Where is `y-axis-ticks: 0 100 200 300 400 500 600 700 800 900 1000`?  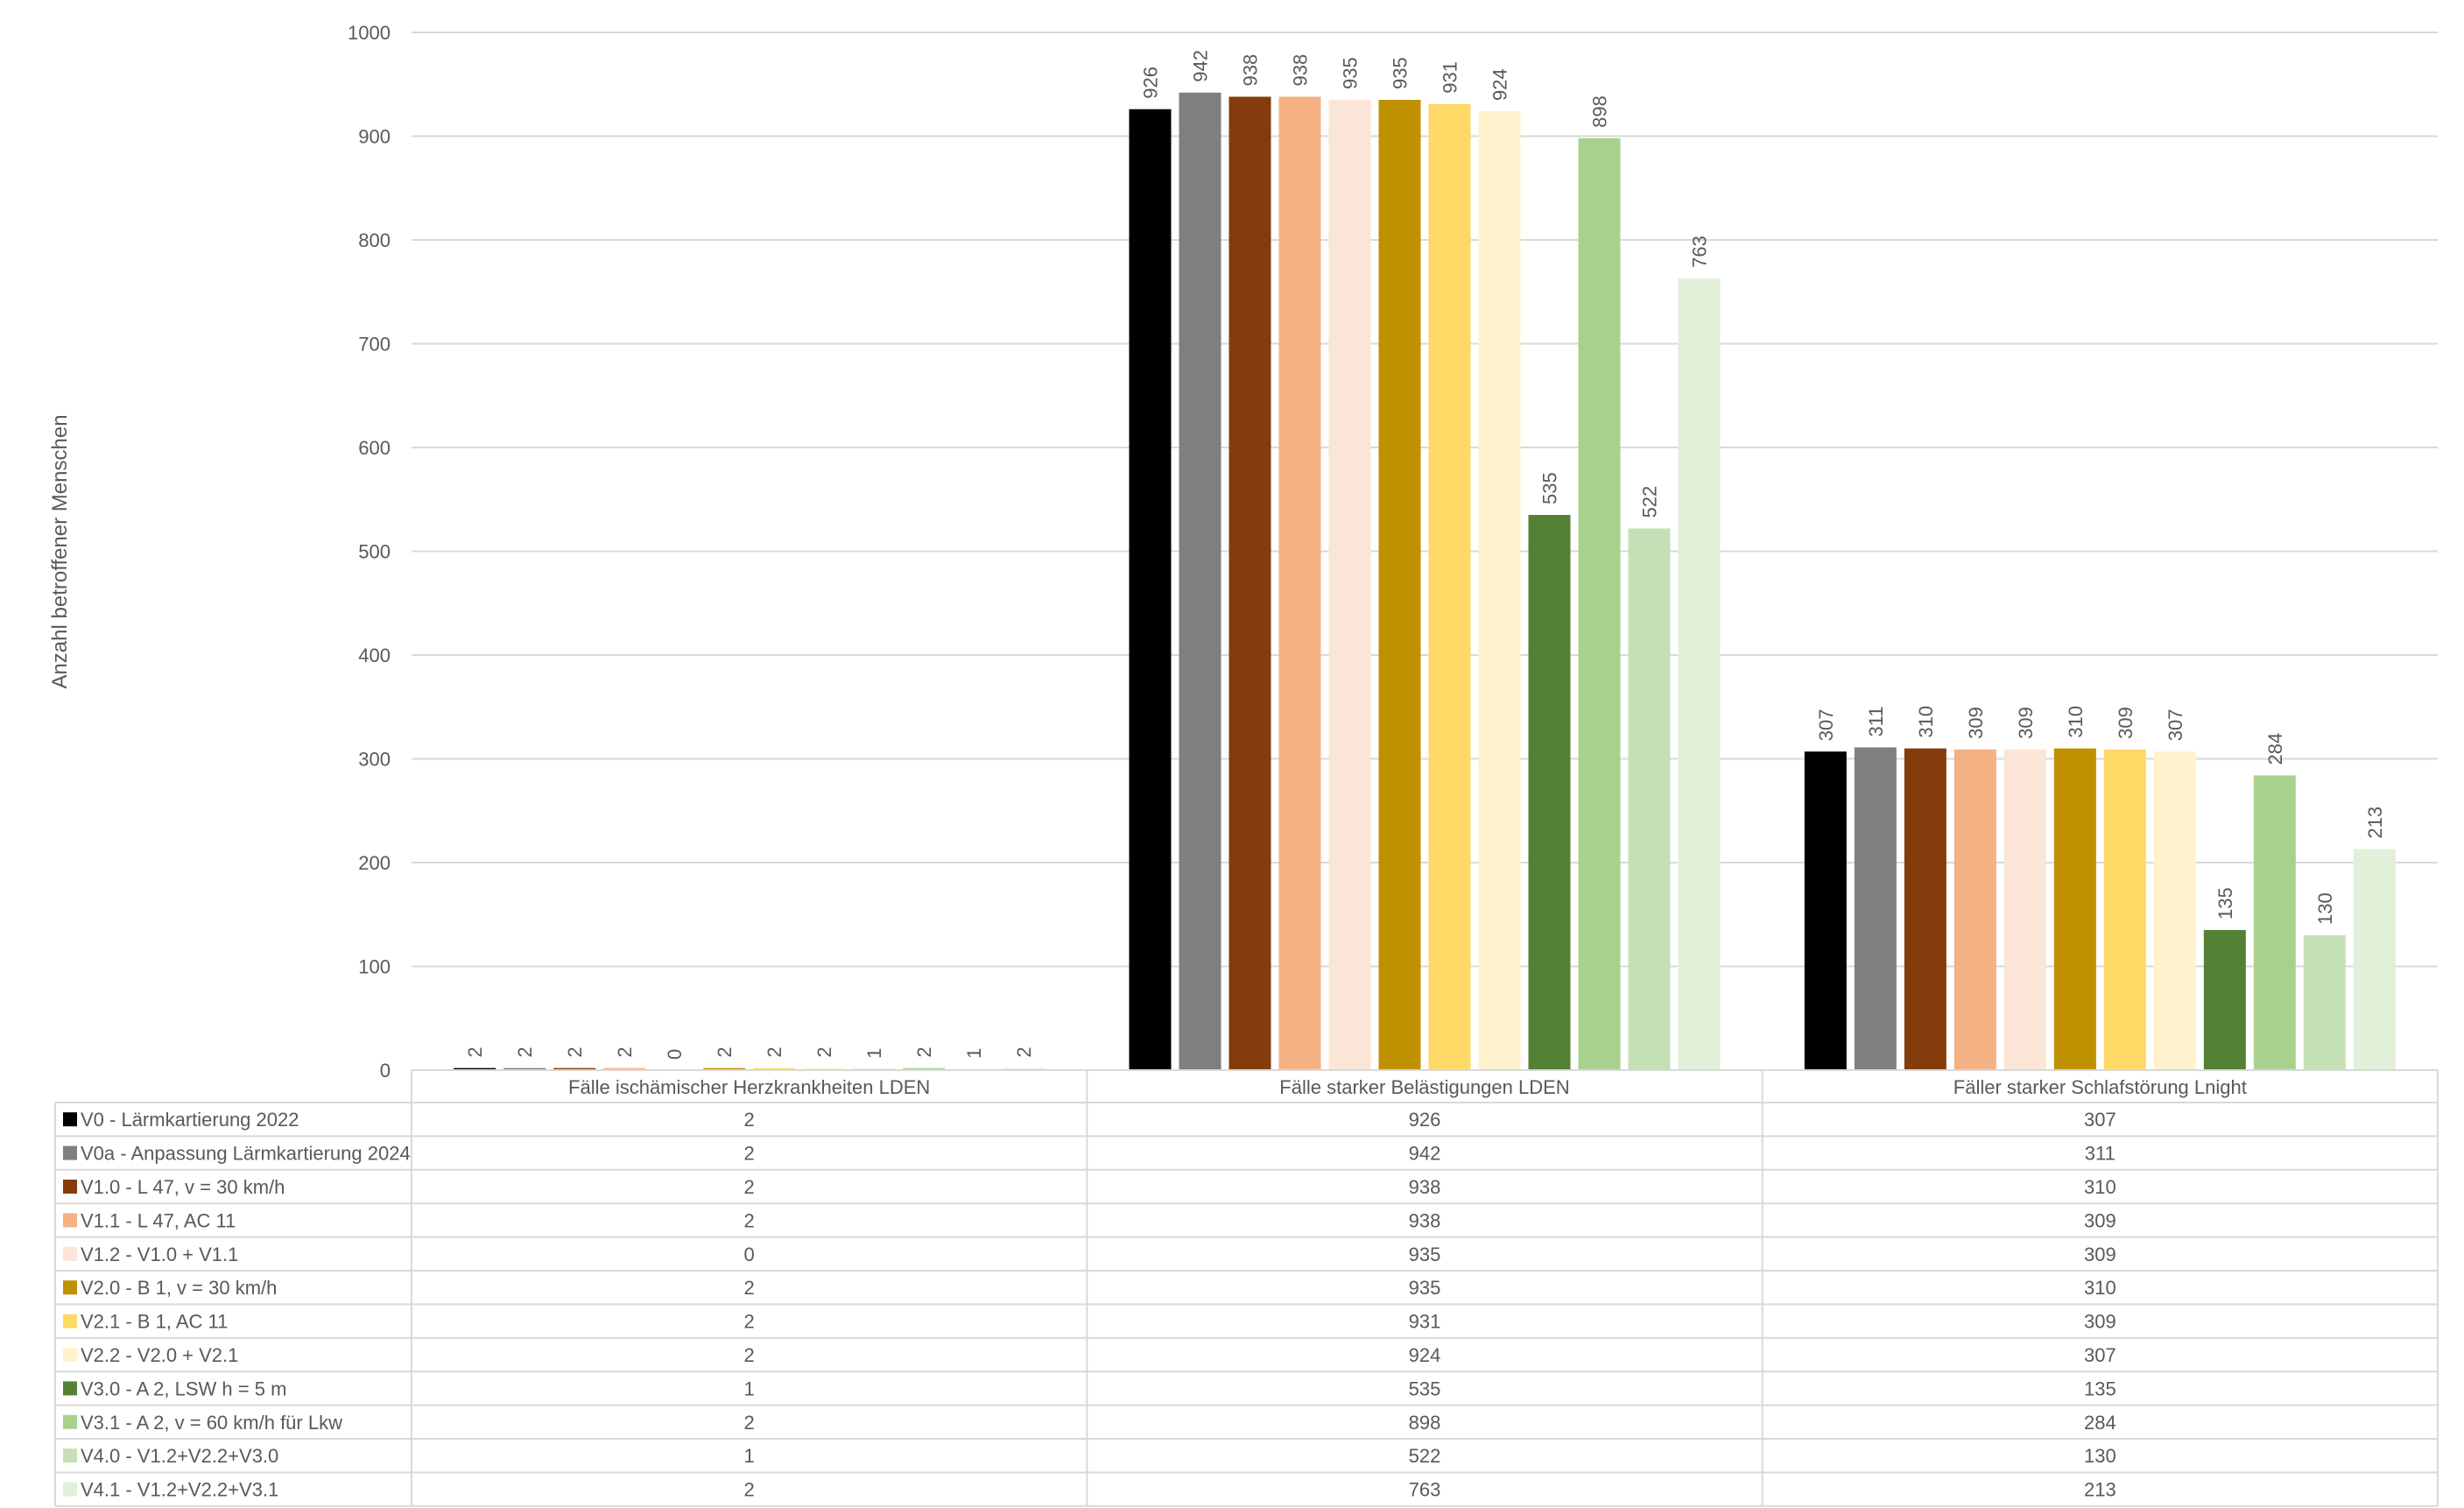
y-axis-ticks: 0 100 200 300 400 500 600 700 800 900 1000 is located at coordinates (370, 552).